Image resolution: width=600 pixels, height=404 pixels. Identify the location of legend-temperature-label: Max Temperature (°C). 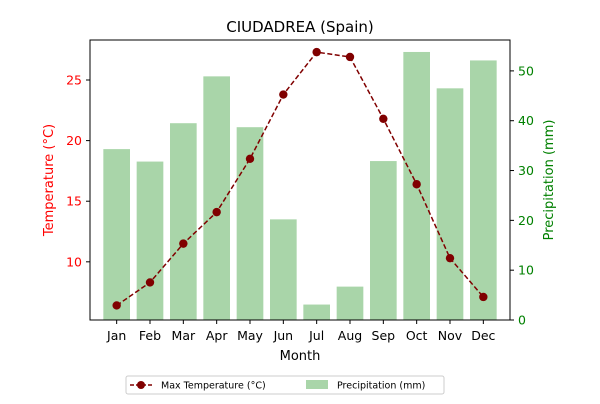
(213, 386).